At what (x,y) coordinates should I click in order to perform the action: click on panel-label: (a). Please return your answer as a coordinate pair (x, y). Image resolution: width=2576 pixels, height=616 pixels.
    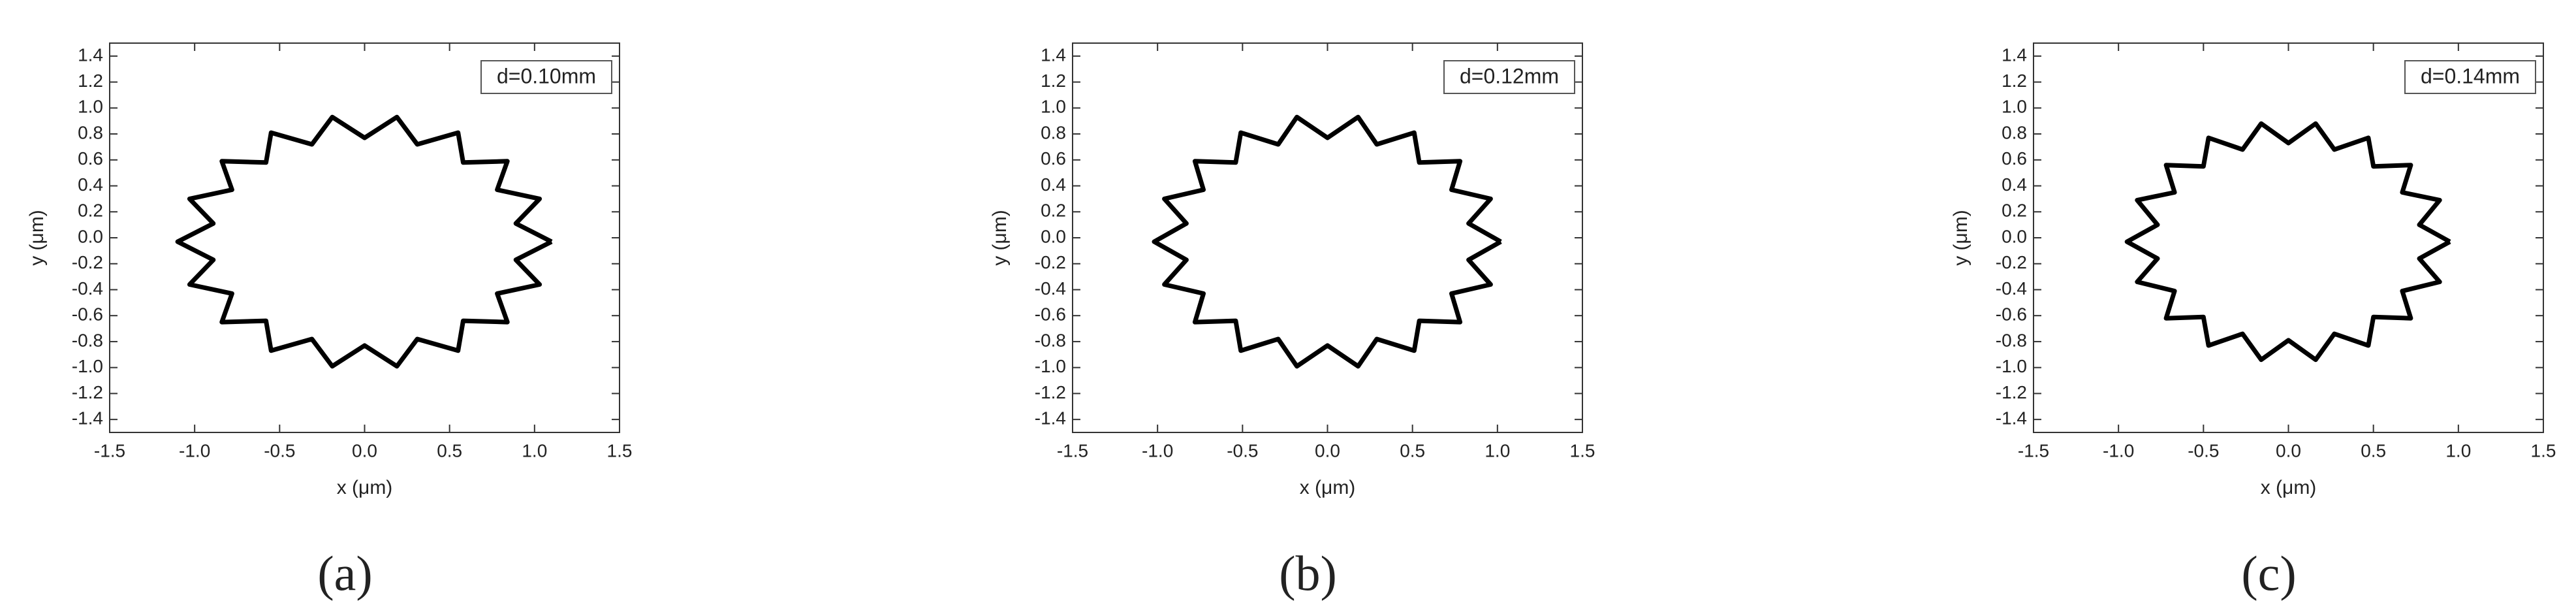
    Looking at the image, I should click on (344, 573).